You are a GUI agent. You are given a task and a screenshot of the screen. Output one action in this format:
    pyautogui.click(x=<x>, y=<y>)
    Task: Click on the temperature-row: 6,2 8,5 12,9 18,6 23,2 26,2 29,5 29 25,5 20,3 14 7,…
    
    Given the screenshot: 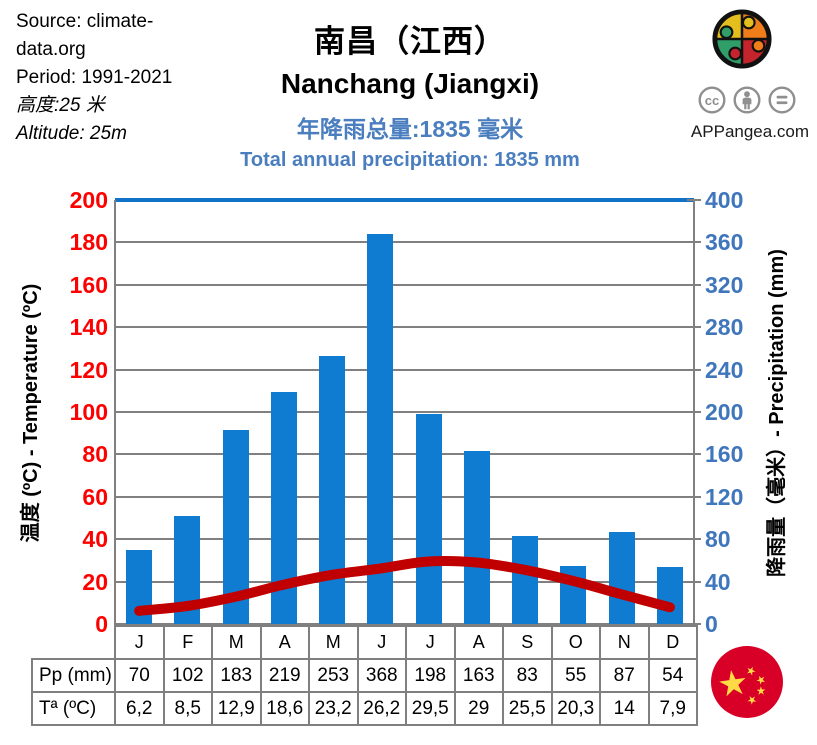 What is the action you would take?
    pyautogui.click(x=406, y=708)
    